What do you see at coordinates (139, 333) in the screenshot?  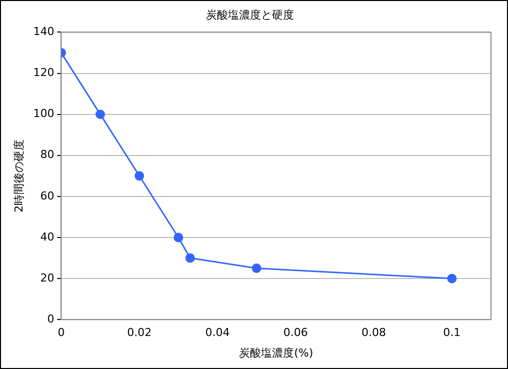 I see `x-tick-label: 0.02` at bounding box center [139, 333].